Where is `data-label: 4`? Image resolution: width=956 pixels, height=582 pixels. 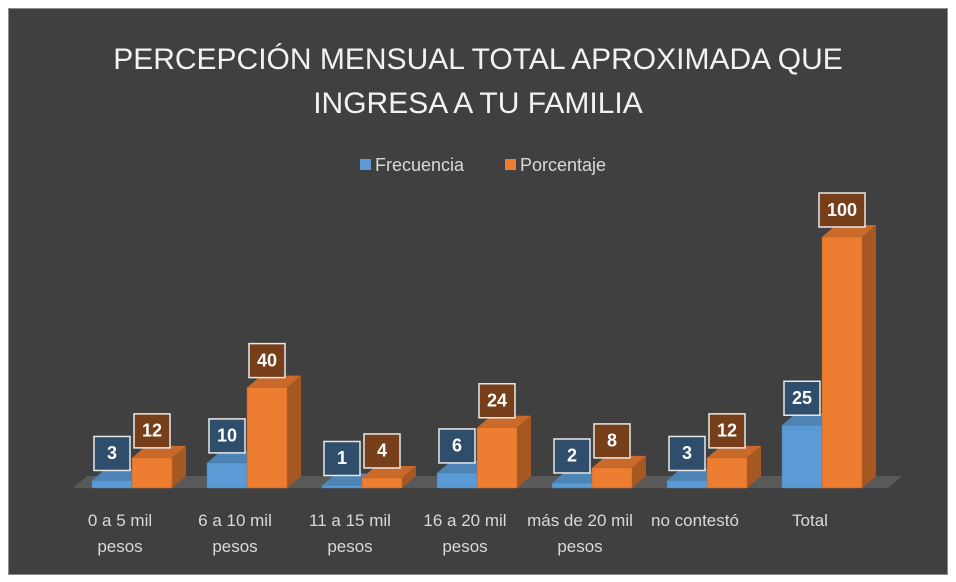
data-label: 4 is located at coordinates (382, 451).